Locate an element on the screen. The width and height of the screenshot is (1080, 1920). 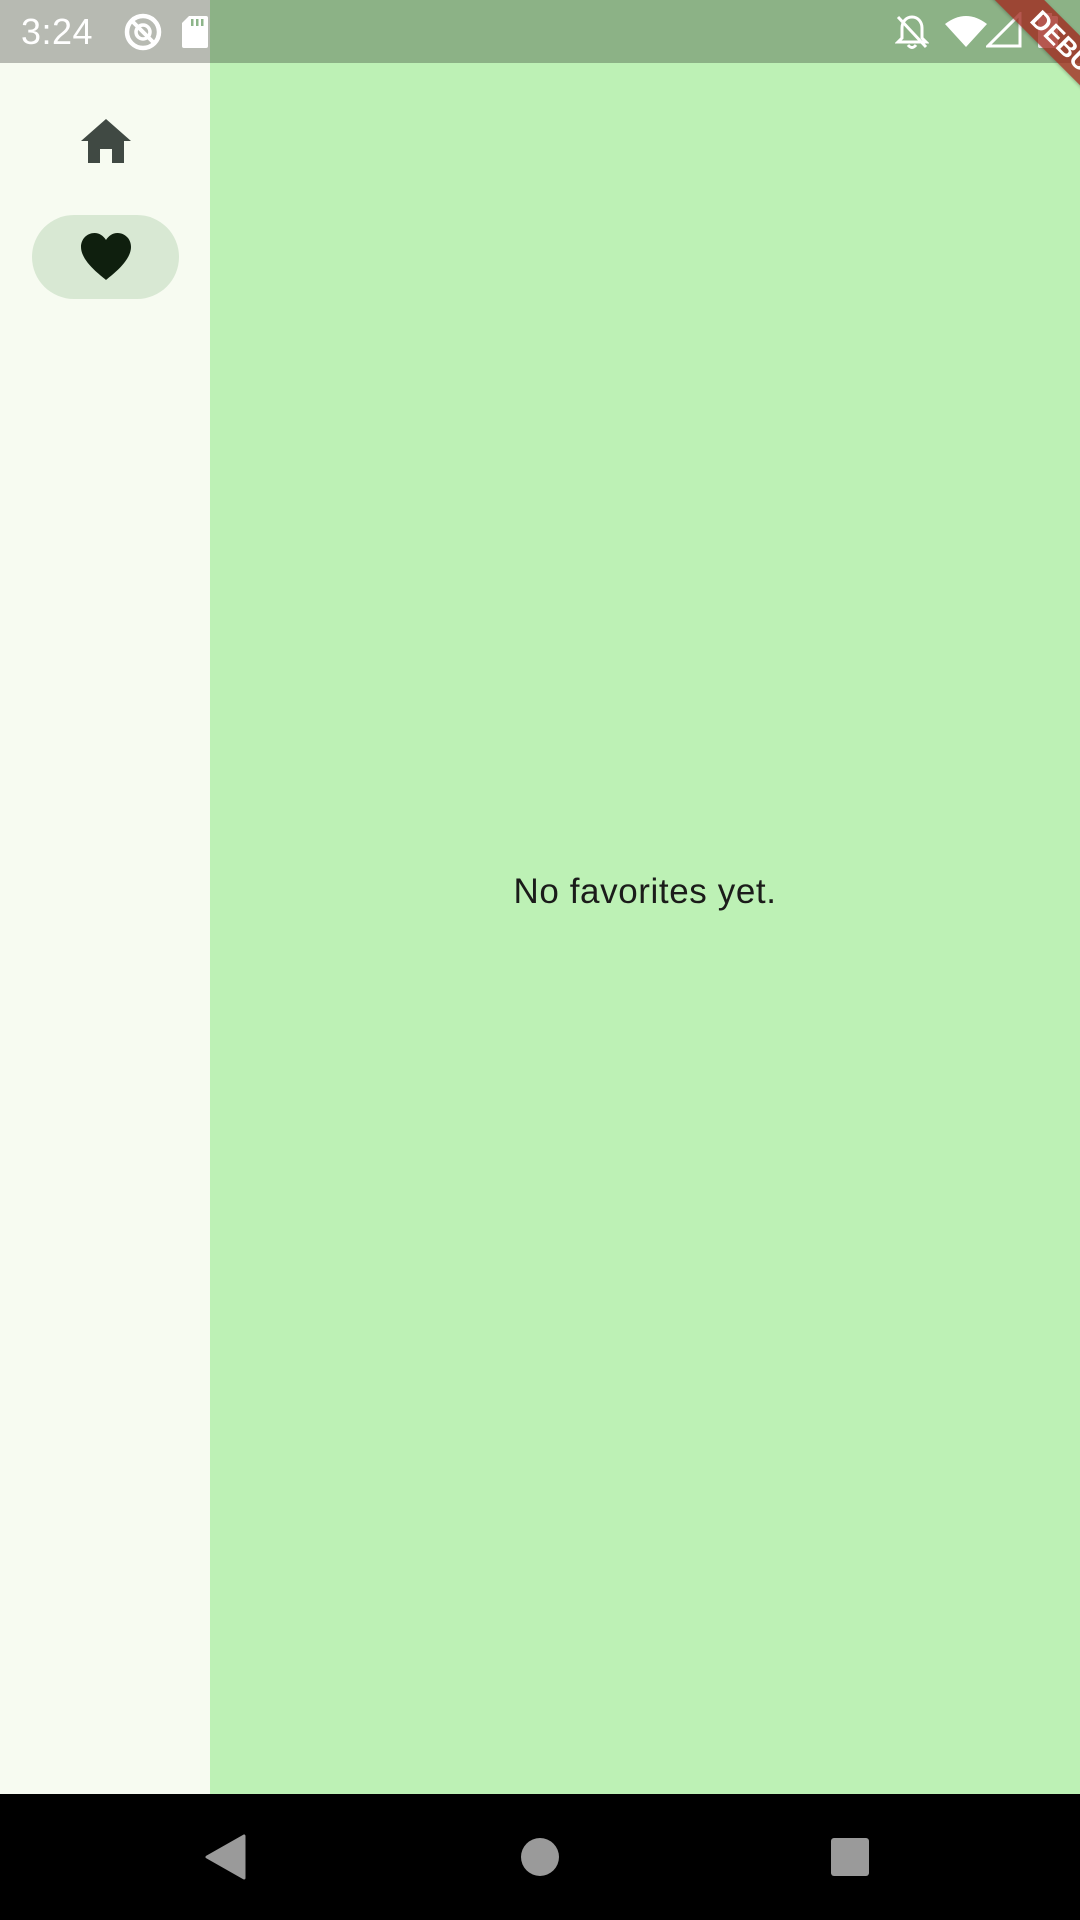
recents-icon is located at coordinates (850, 1857).